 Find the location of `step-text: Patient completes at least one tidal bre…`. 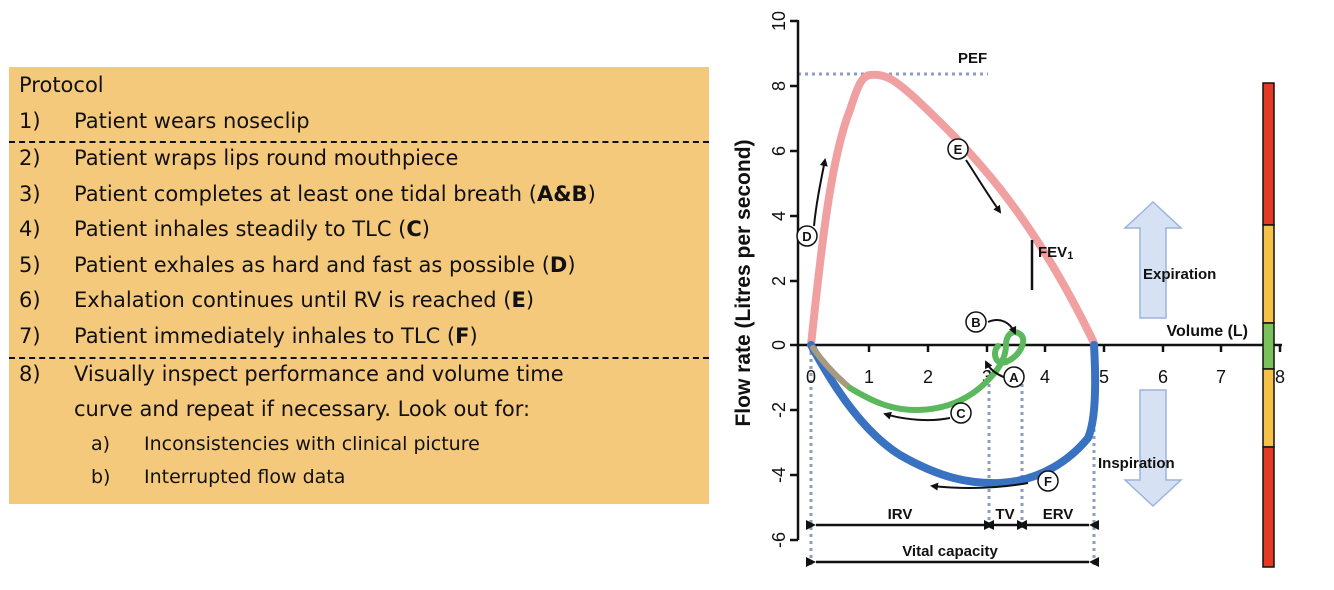

step-text: Patient completes at least one tidal bre… is located at coordinates (335, 194).